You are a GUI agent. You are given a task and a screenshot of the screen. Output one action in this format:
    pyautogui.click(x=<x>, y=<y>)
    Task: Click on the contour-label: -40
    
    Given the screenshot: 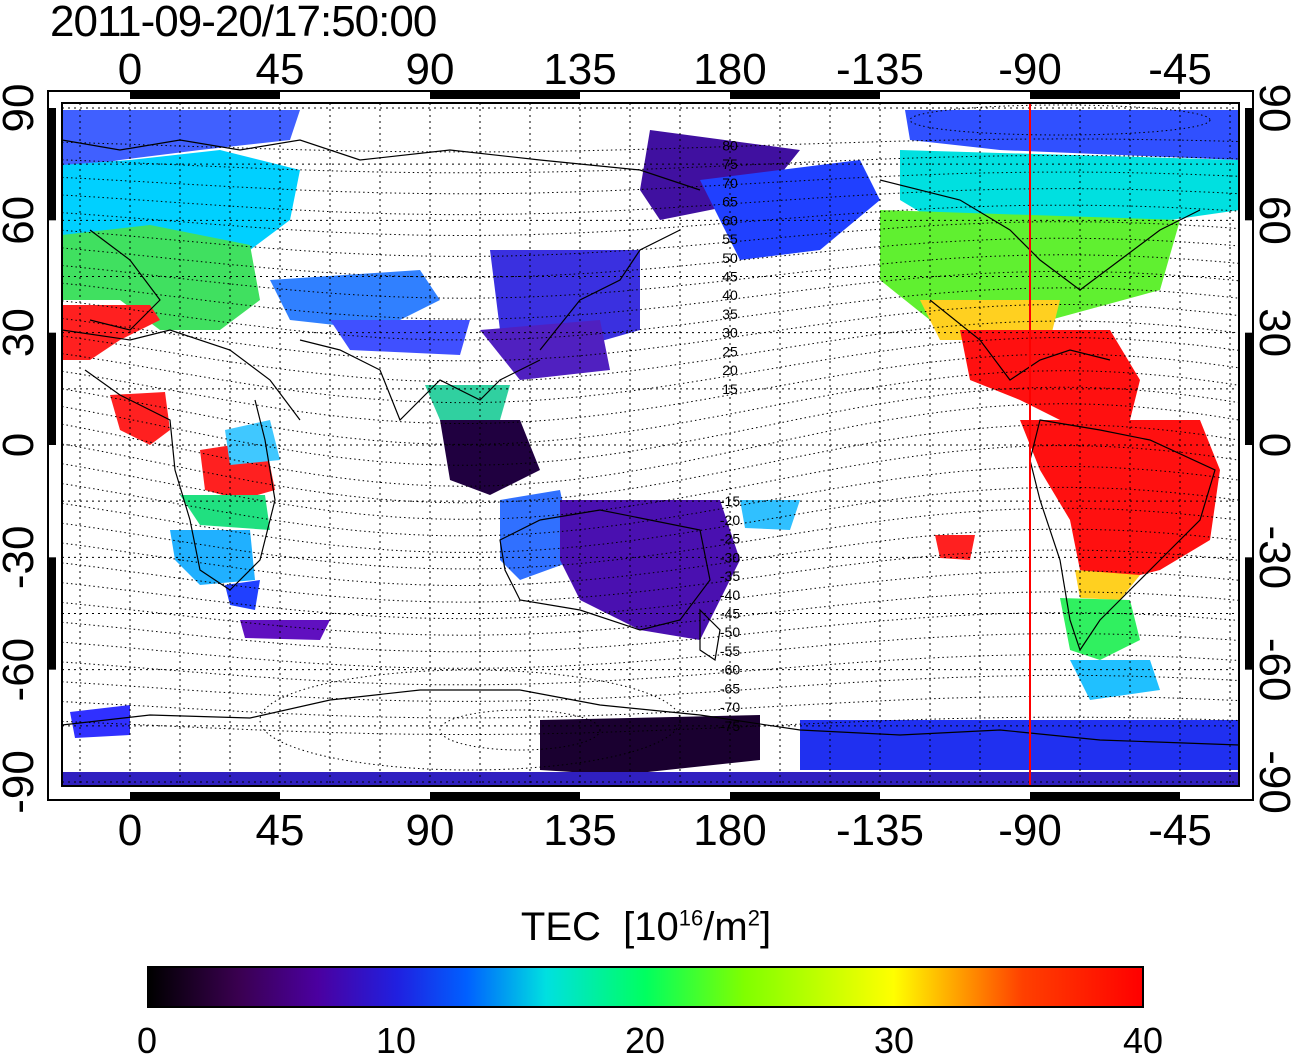 What is the action you would take?
    pyautogui.click(x=730, y=595)
    